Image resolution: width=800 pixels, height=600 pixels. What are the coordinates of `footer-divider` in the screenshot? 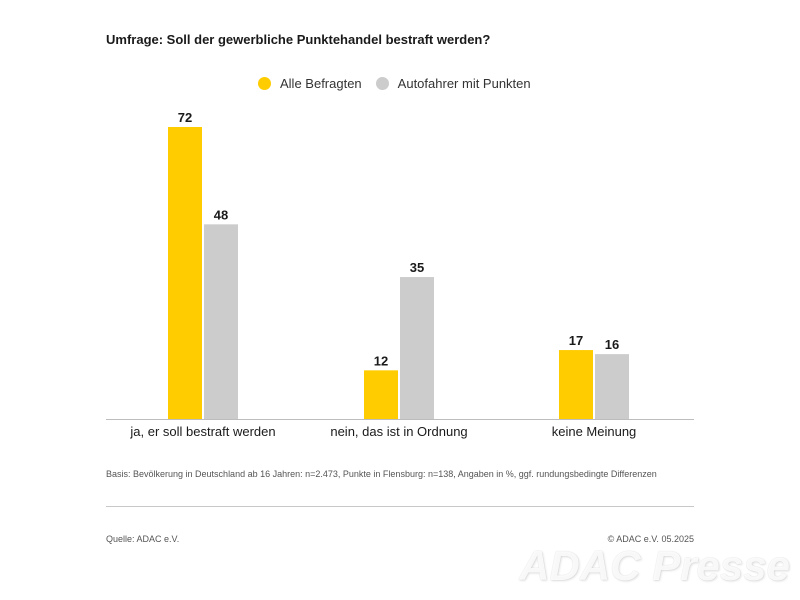 It's located at (400, 506).